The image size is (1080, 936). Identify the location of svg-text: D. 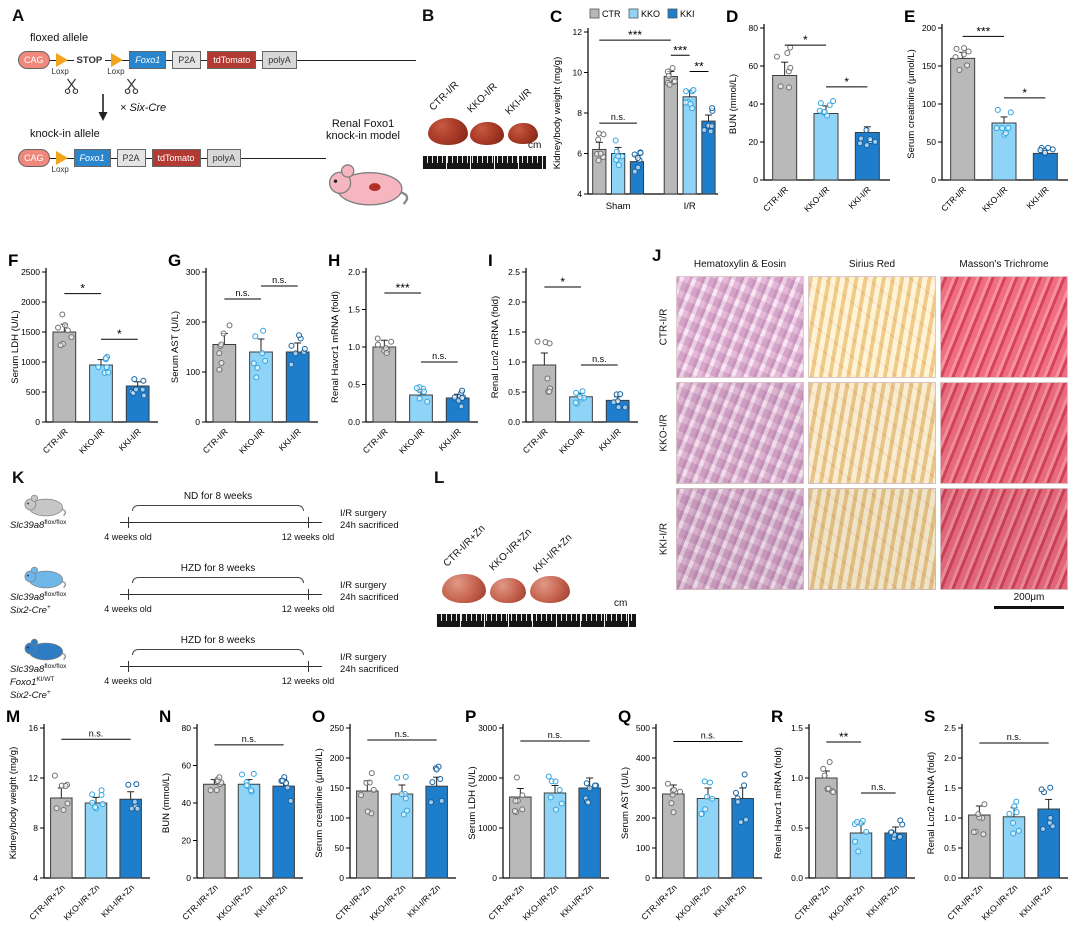
(732, 16).